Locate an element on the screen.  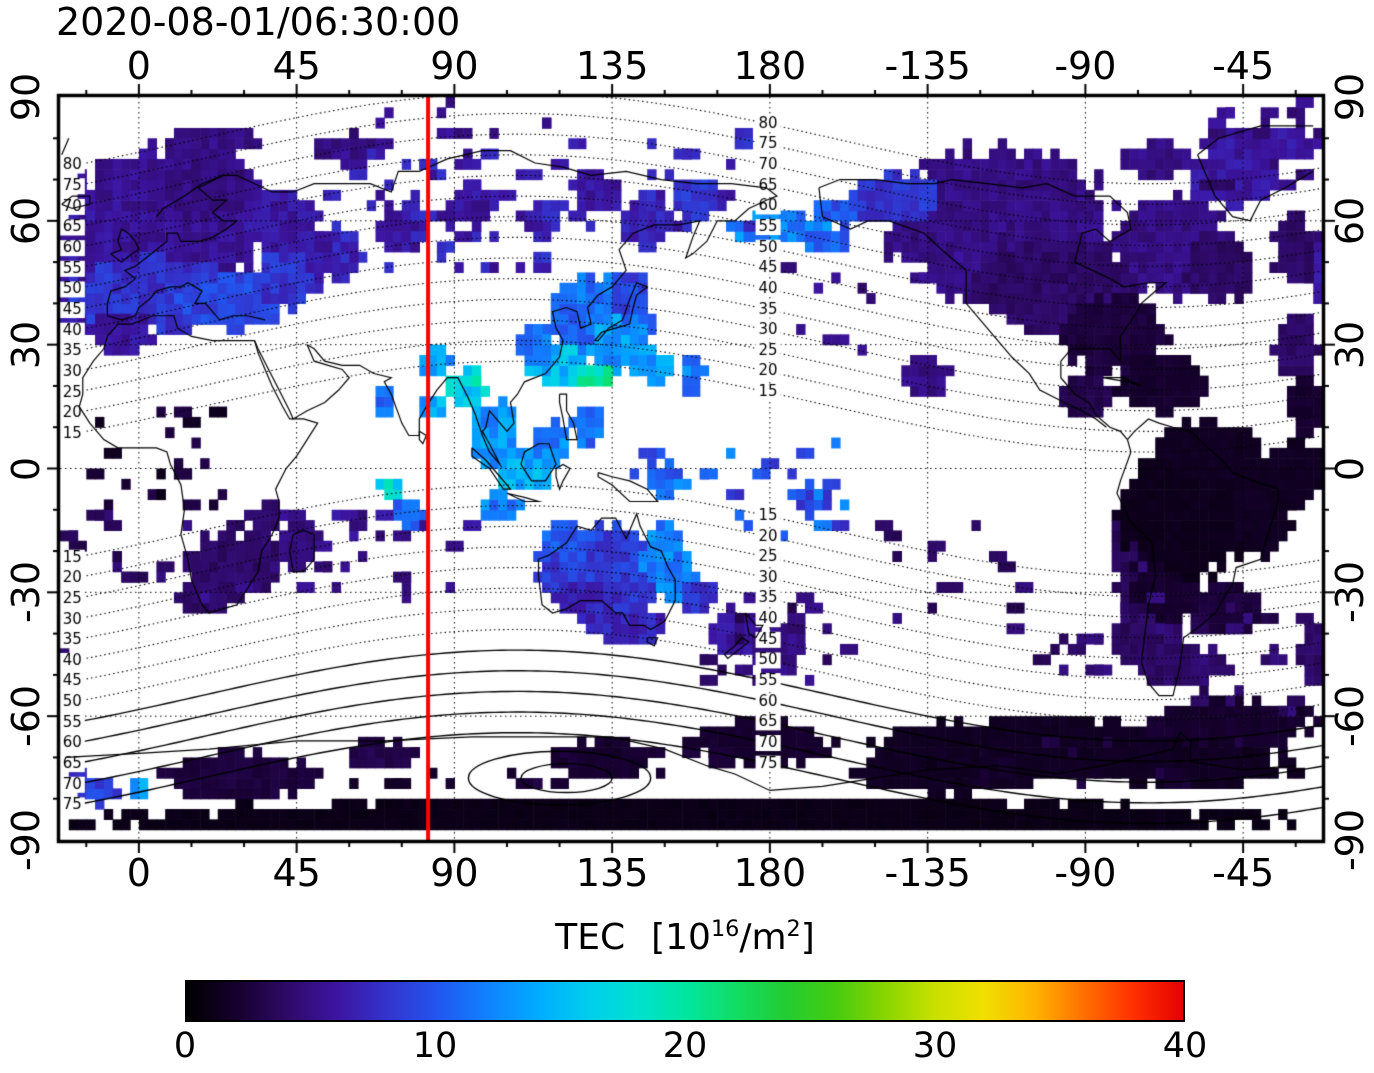
colorbar-title-unit-close: ] is located at coordinates (807, 937).